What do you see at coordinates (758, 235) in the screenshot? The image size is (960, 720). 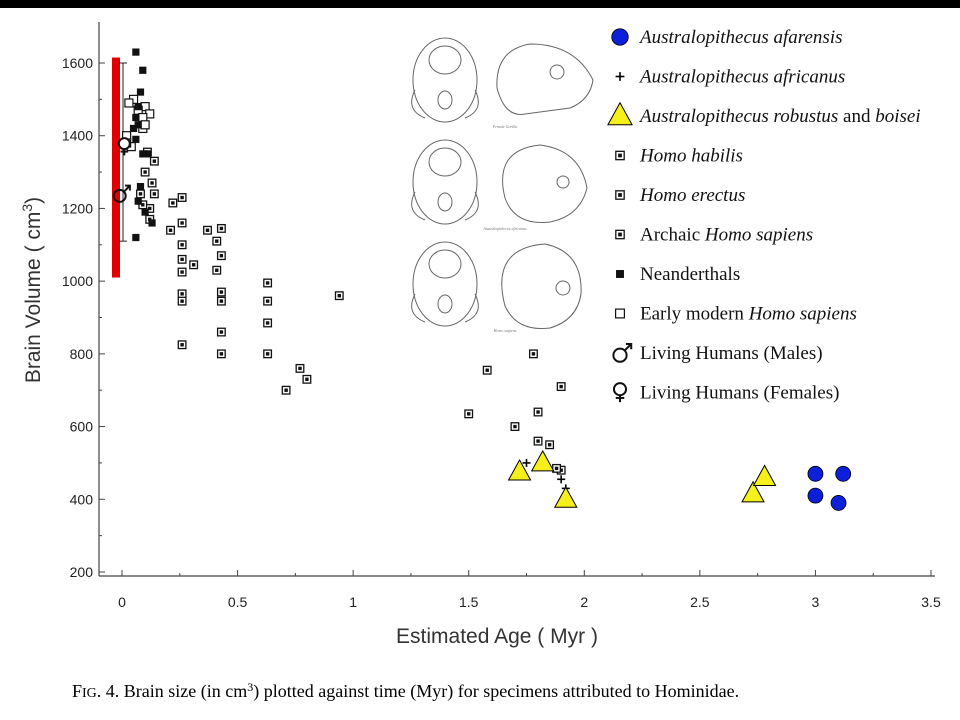 I see `legend-label-italic: Homo sapiens` at bounding box center [758, 235].